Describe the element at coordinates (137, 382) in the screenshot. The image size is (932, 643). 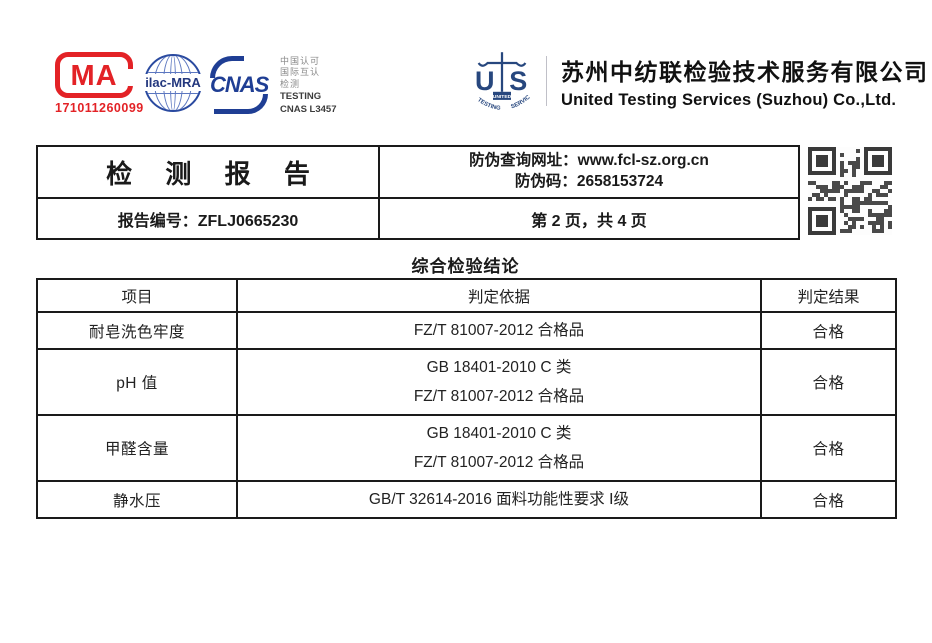
I see `item-cell: pH 值` at that location.